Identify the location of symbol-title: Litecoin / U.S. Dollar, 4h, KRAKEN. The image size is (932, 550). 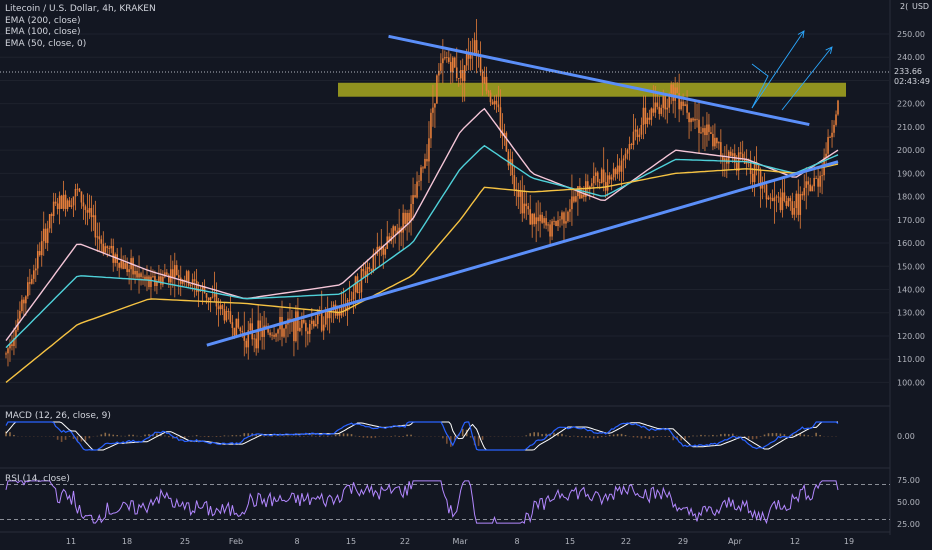
(80, 9).